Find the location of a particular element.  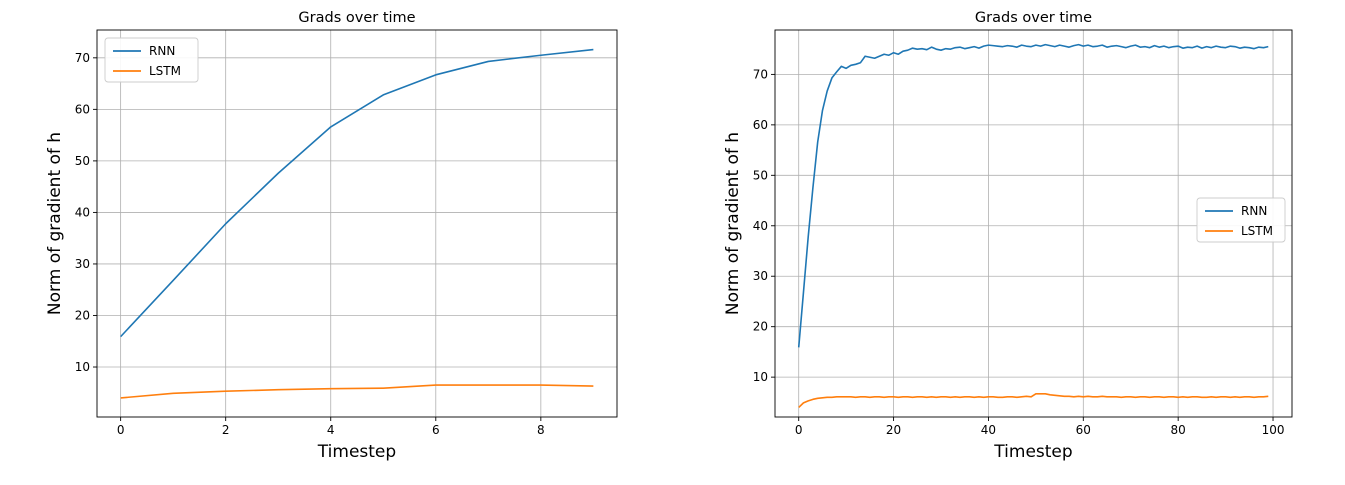

x-tick-label: 4 is located at coordinates (331, 430).